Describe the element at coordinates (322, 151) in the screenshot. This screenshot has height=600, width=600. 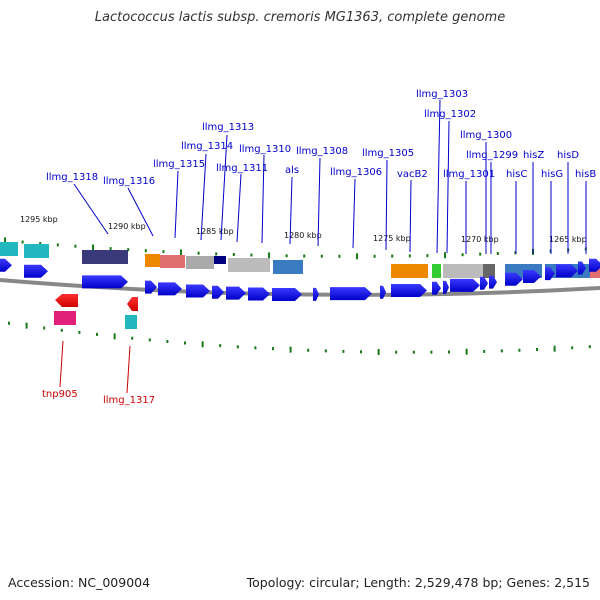
I see `gene-label: llmg_1308` at that location.